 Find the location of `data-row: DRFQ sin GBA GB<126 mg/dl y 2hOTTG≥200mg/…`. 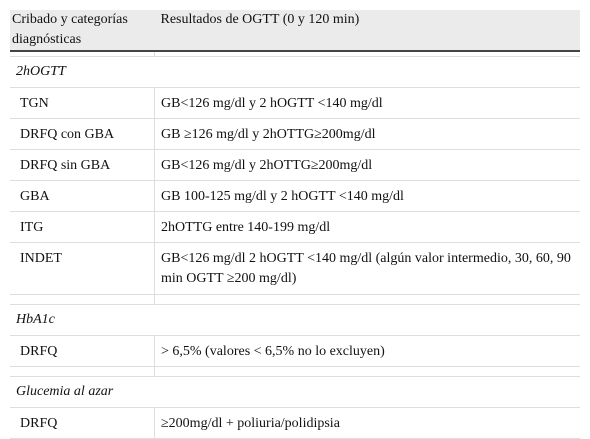

data-row: DRFQ sin GBA GB<126 mg/dl y 2hOTTG≥200mg/… is located at coordinates (295, 165).